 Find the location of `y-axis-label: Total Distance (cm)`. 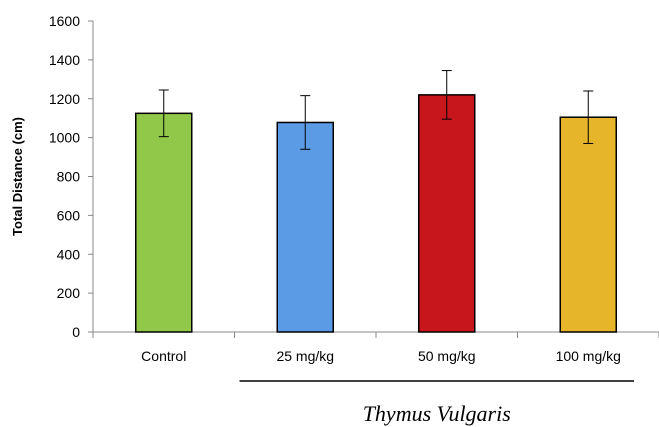

y-axis-label: Total Distance (cm) is located at coordinates (17, 176).